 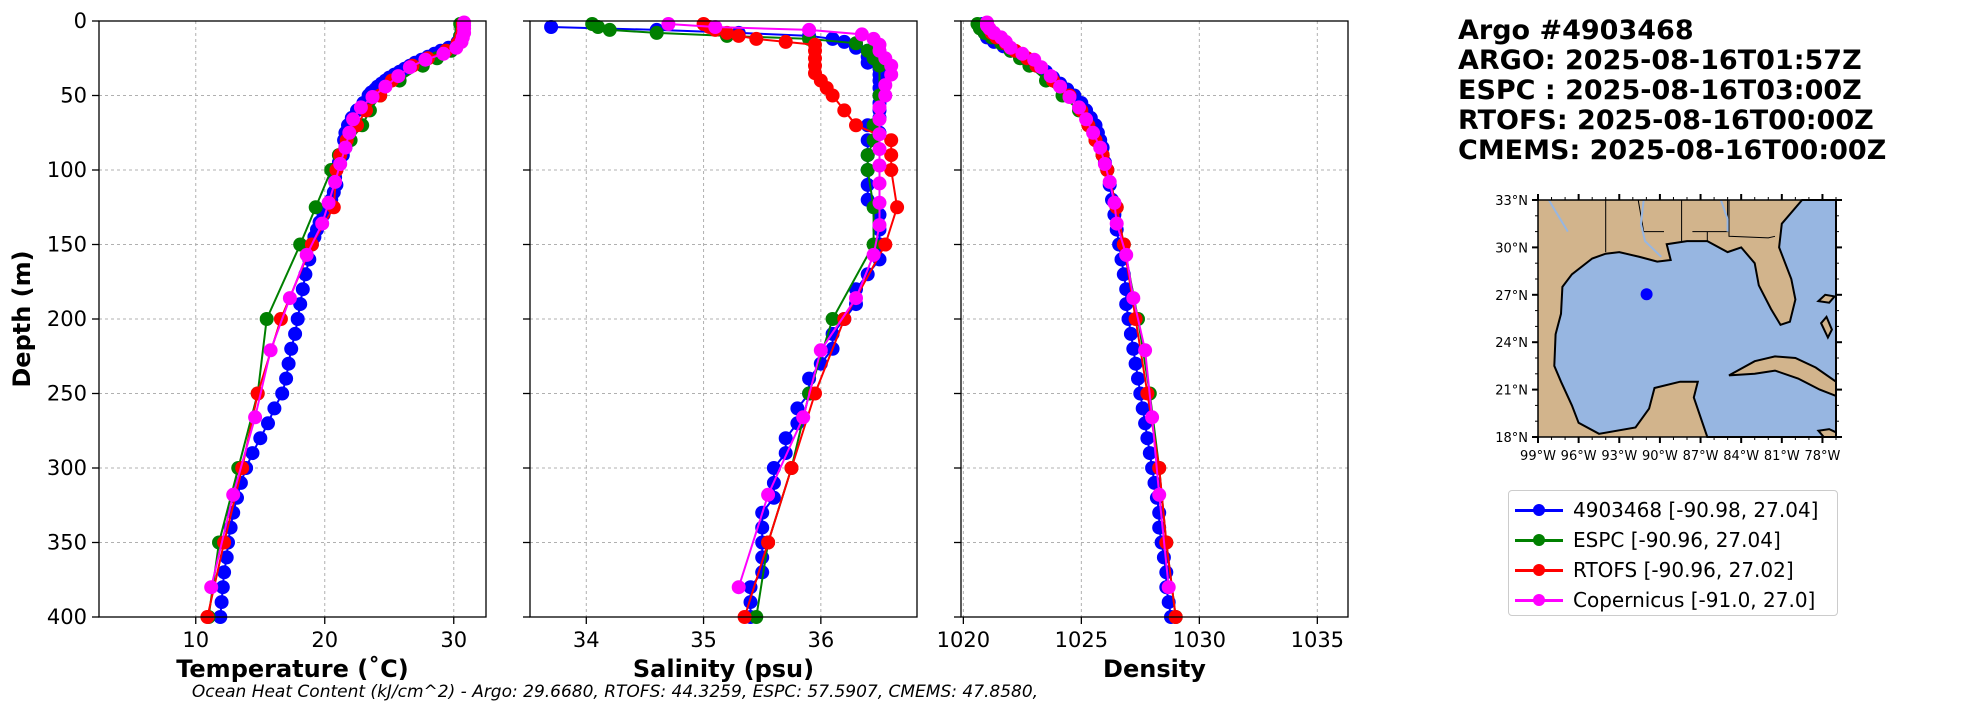 I want to click on series-espc, so click(x=335, y=320).